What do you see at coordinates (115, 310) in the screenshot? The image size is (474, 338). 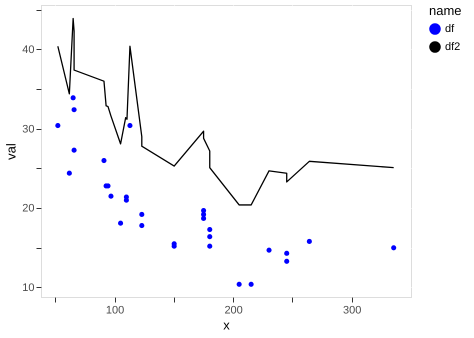 I see `x-tick-label: 100` at bounding box center [115, 310].